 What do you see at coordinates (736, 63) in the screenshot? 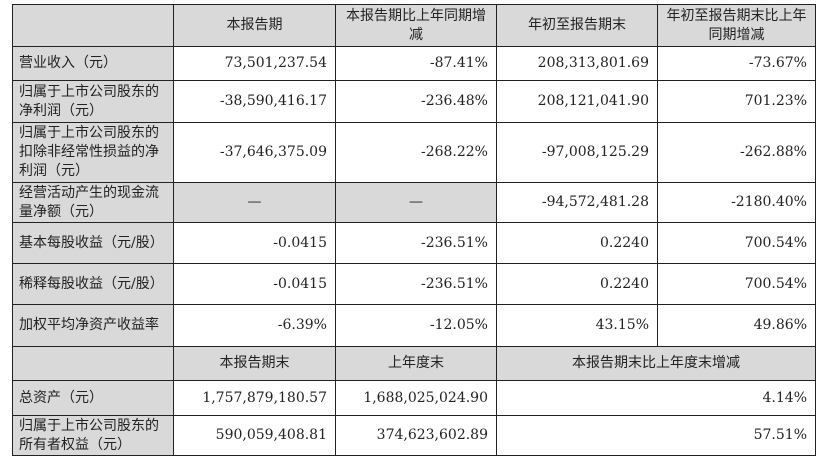
I see `cell: -73.67%` at bounding box center [736, 63].